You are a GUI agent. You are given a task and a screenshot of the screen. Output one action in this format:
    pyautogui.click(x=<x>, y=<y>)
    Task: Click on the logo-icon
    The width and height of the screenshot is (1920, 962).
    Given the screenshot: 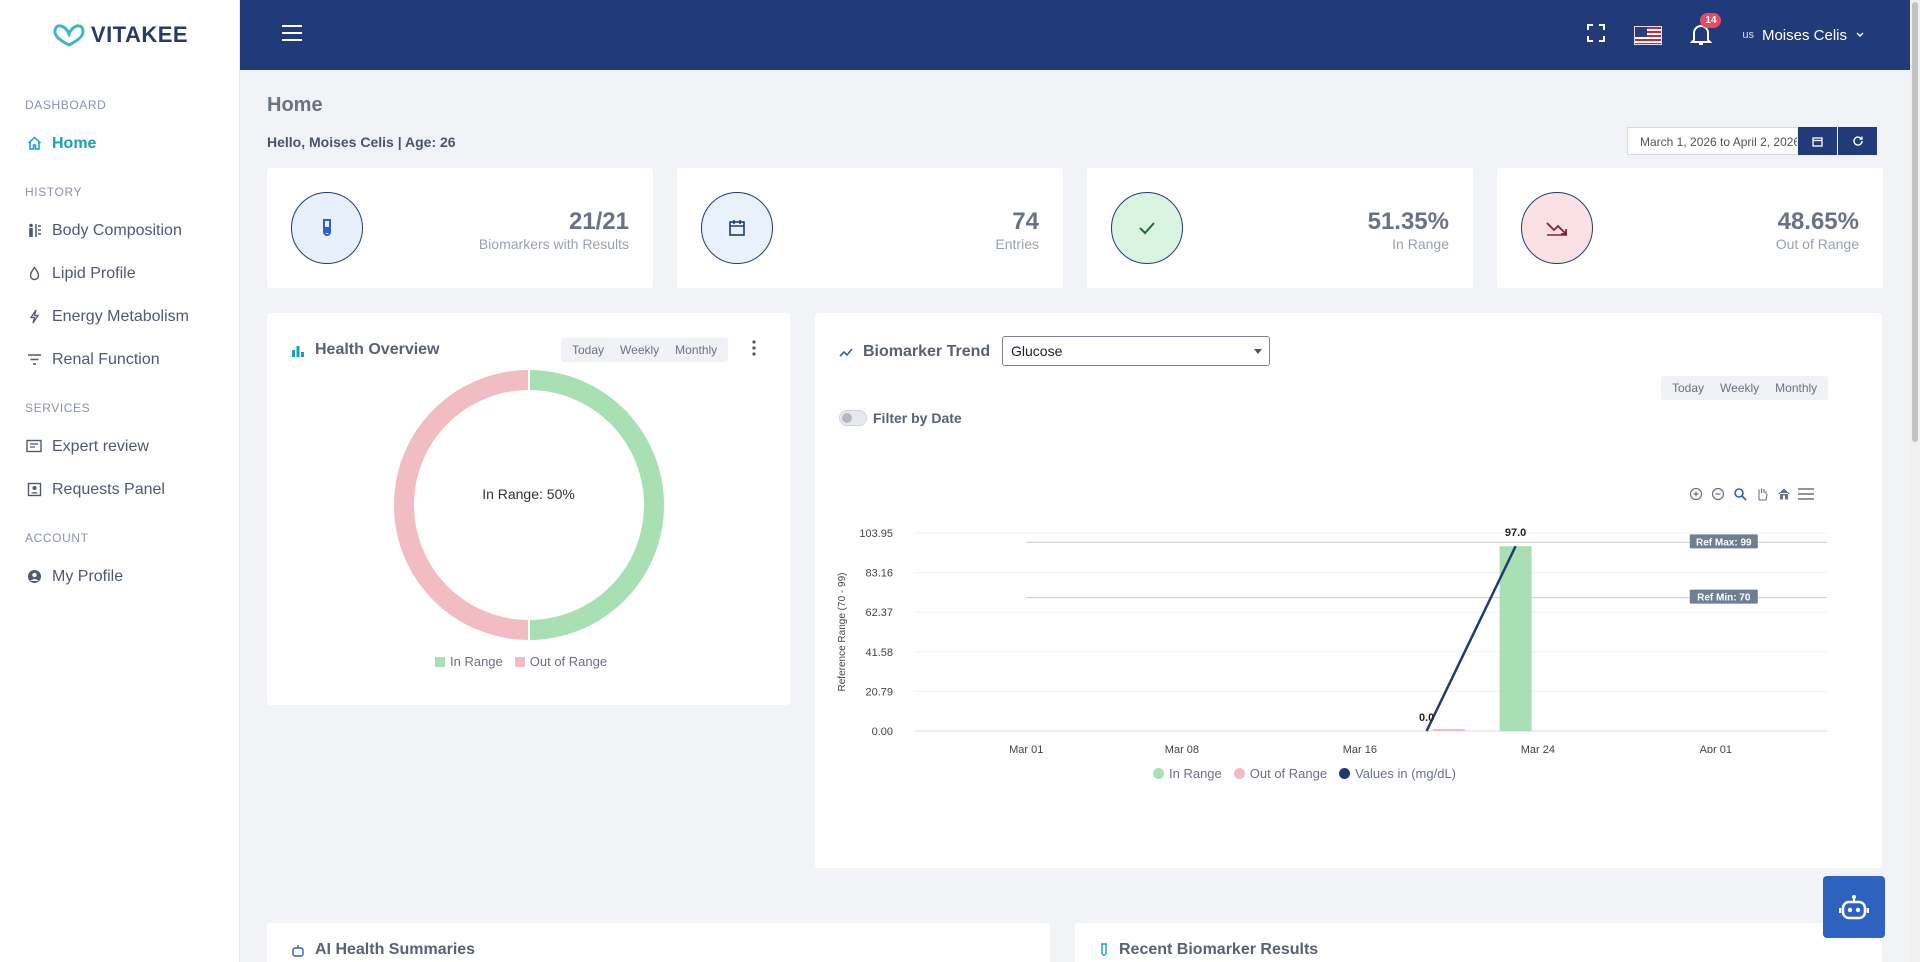 What is the action you would take?
    pyautogui.click(x=69, y=35)
    